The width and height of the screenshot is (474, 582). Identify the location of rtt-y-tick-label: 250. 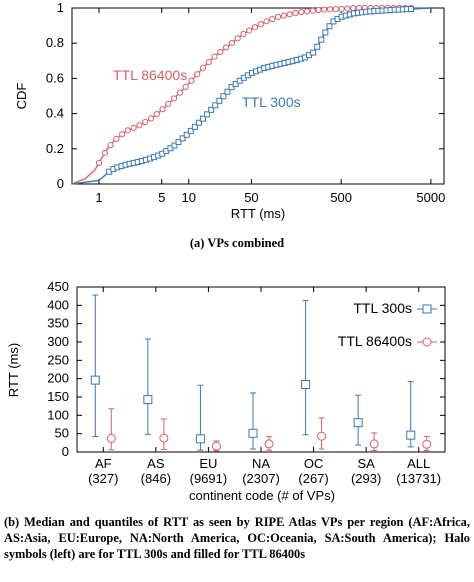
(58, 359).